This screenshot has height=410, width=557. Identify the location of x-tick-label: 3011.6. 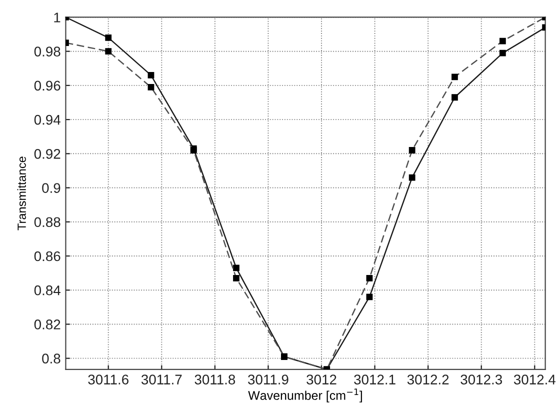
(108, 379).